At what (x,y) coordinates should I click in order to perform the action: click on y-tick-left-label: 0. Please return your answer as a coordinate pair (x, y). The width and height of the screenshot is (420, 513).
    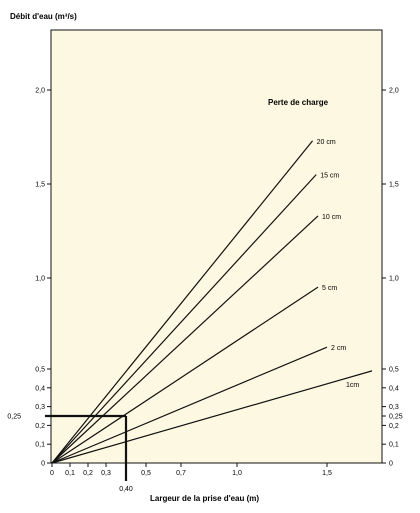
    Looking at the image, I should click on (43, 464).